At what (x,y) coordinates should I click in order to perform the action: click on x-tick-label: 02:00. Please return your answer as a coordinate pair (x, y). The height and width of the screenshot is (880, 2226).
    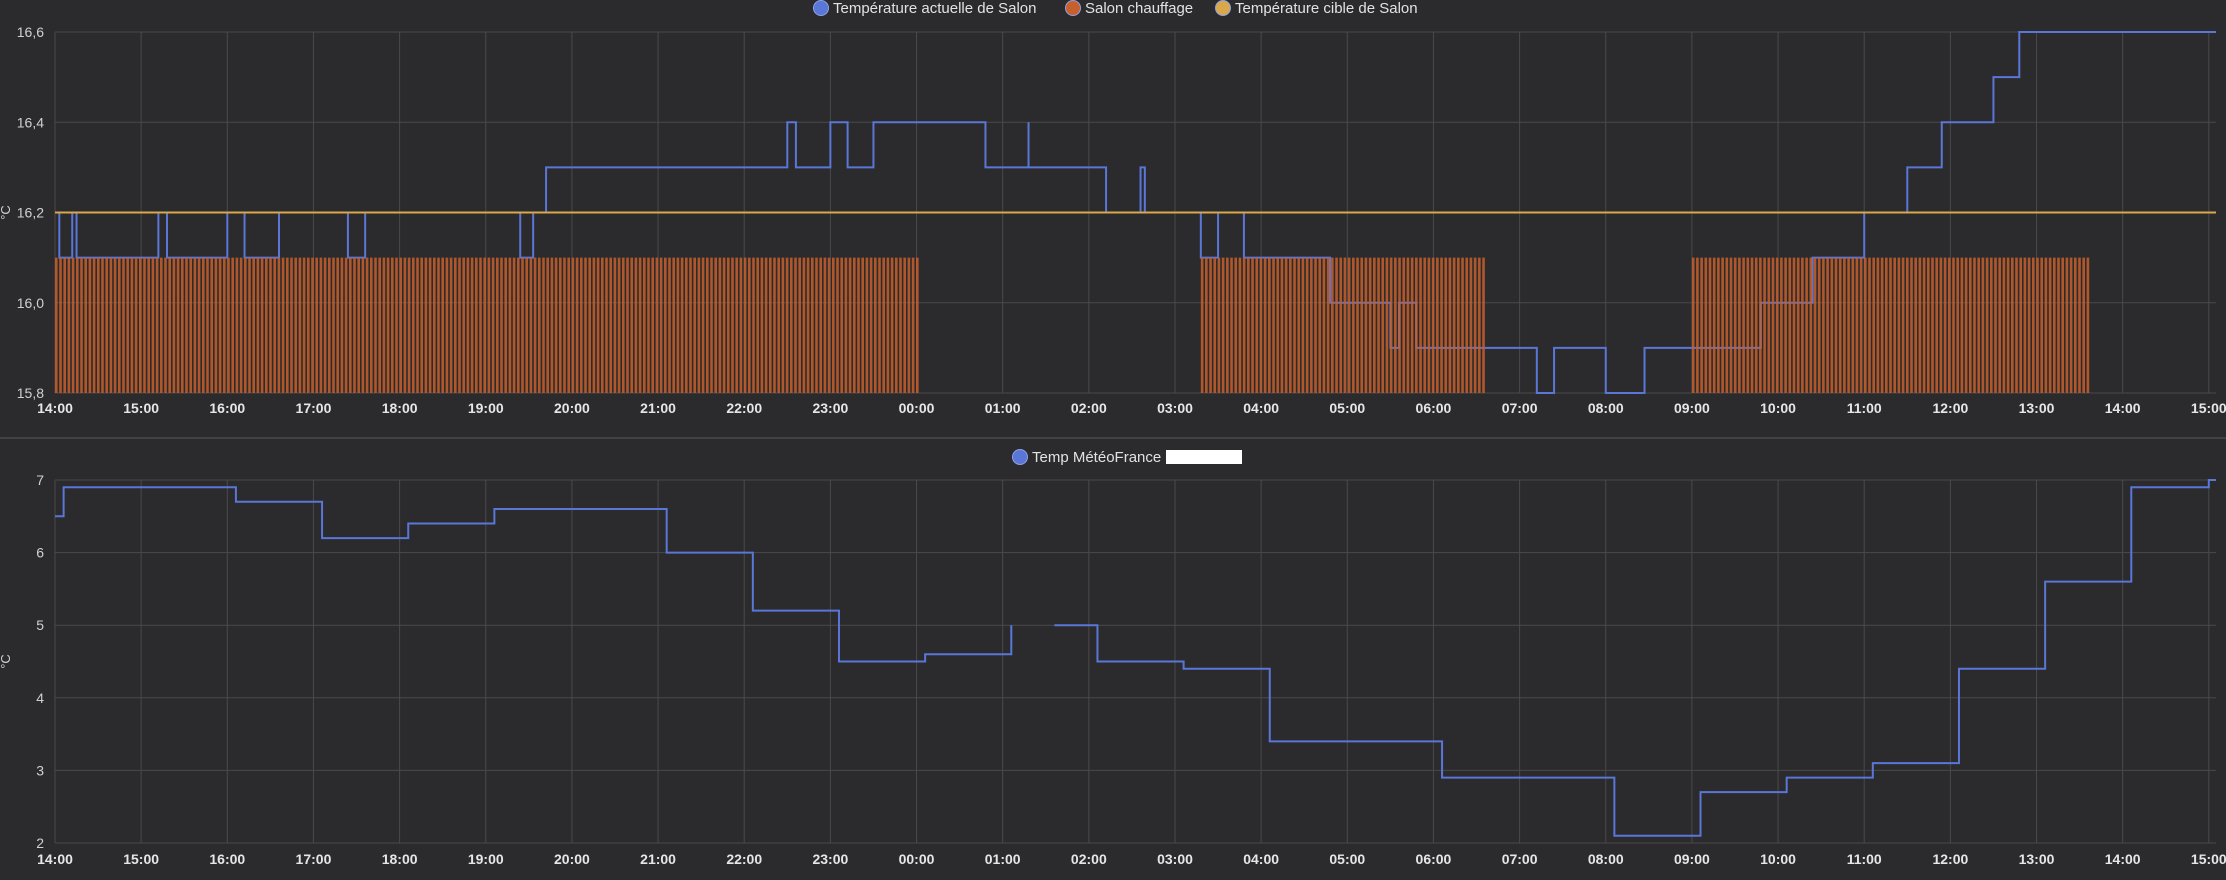
    Looking at the image, I should click on (1089, 859).